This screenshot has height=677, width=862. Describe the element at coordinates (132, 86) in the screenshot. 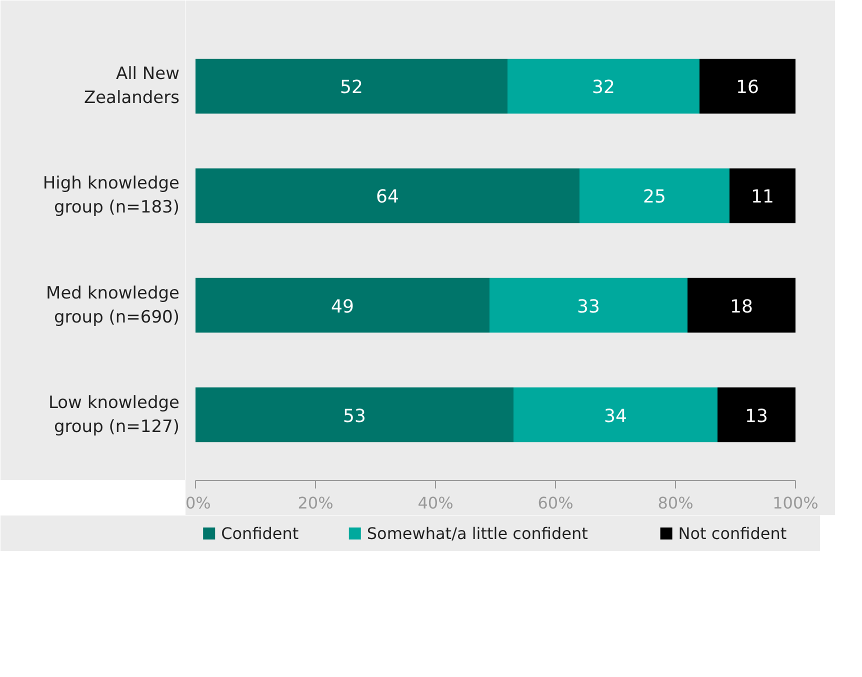

I see `category-label: All New Zealanders` at that location.